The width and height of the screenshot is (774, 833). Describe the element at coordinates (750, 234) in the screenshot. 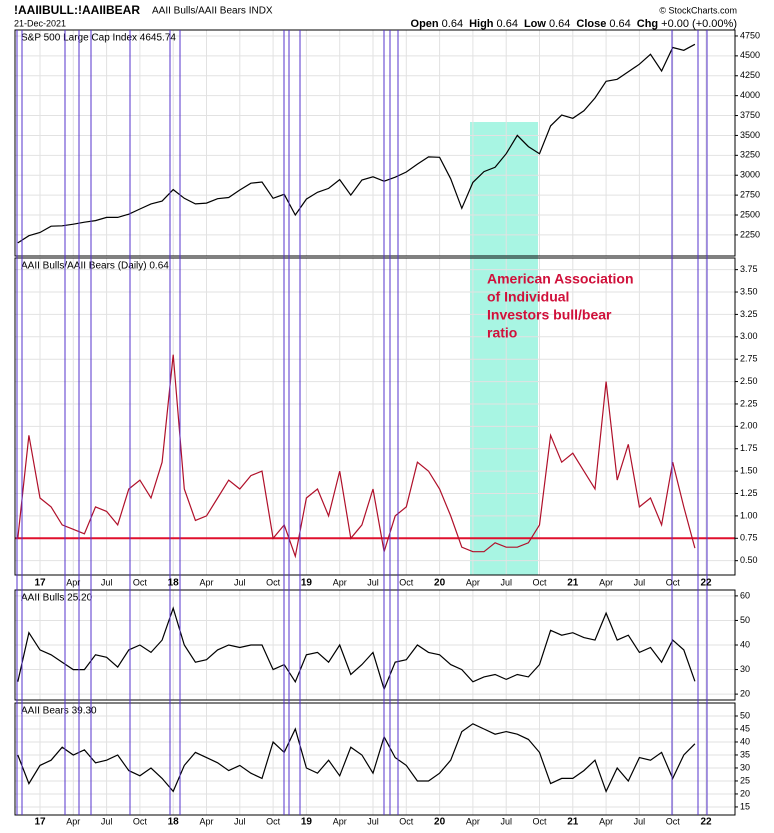

I see `y-tick-label: 2250` at that location.